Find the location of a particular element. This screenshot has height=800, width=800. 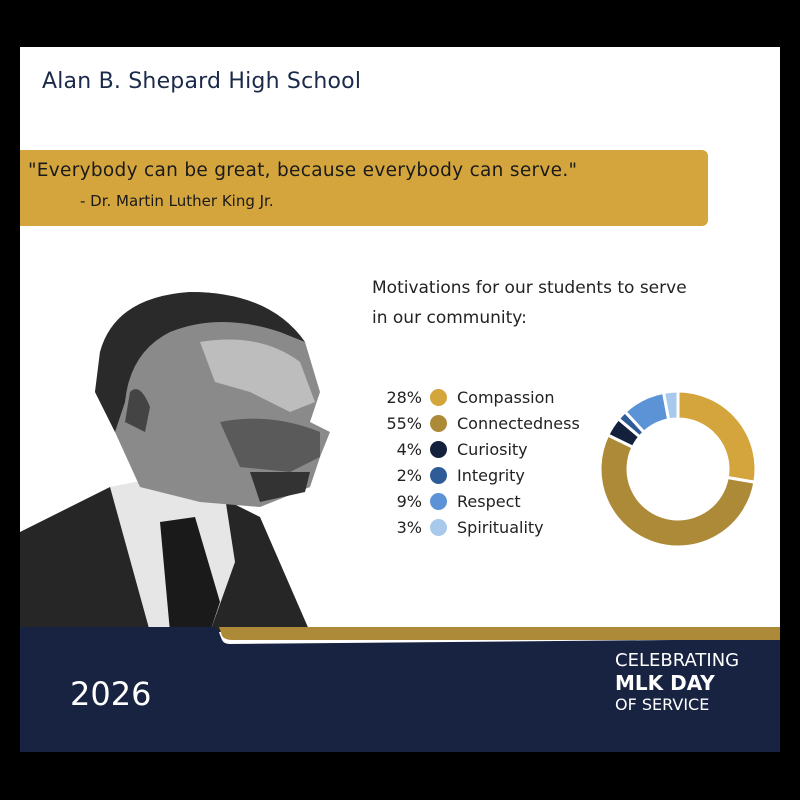

quote-attribution: - Dr. Martin Luther King Jr. is located at coordinates (177, 201).